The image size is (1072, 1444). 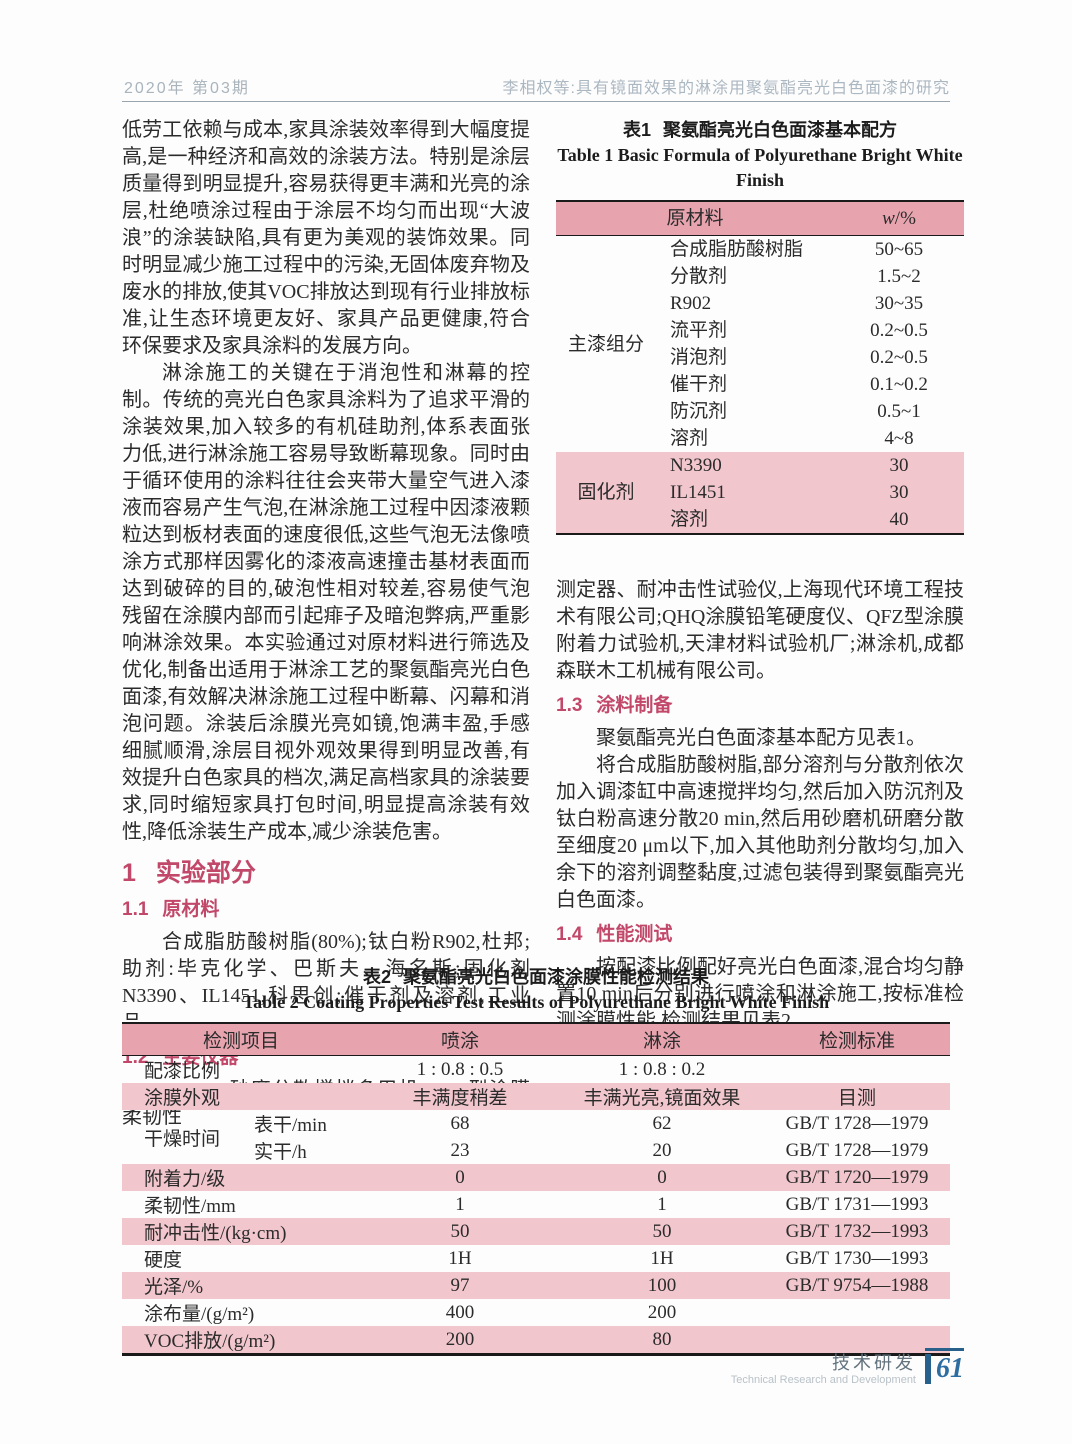 I want to click on table-row: 主漆组分 合成脂肪酸树脂 50~65, so click(x=760, y=295).